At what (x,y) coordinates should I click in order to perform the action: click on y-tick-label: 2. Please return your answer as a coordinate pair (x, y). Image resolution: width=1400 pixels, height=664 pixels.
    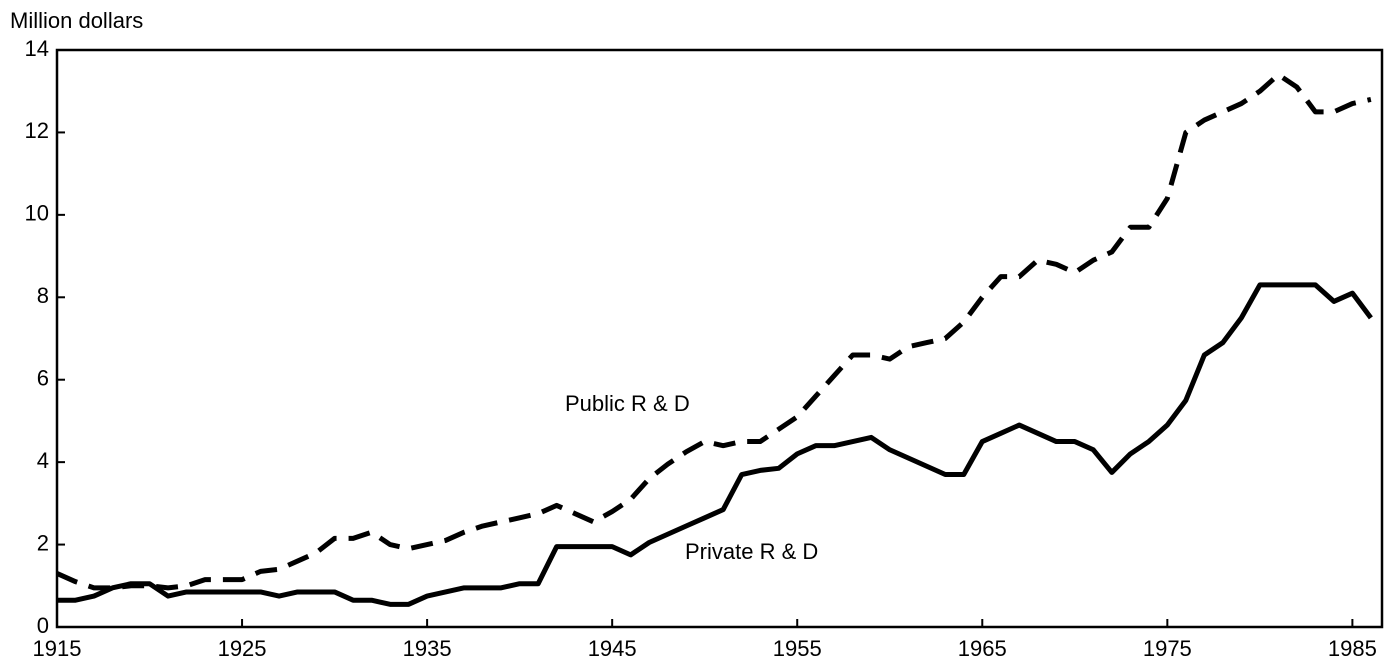
    Looking at the image, I should click on (43, 542).